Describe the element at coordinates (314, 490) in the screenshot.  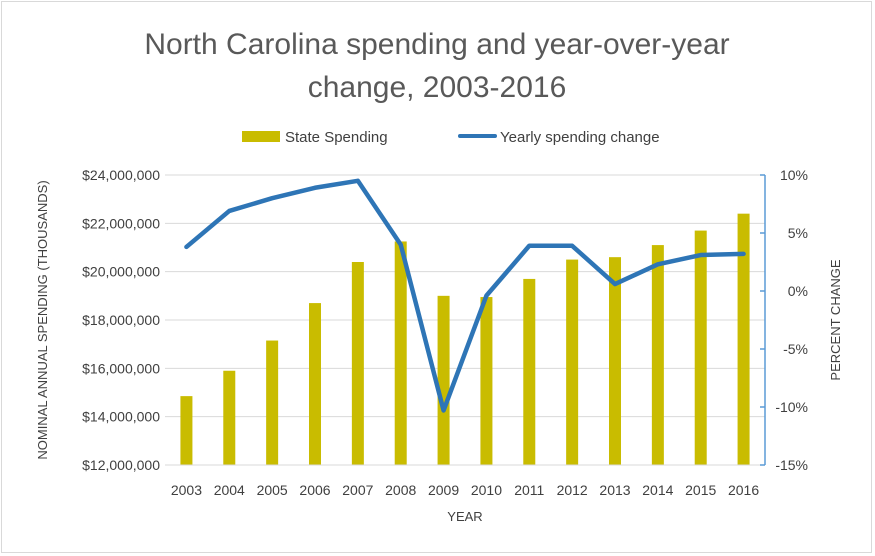
I see `x-tick-label: 2006` at that location.